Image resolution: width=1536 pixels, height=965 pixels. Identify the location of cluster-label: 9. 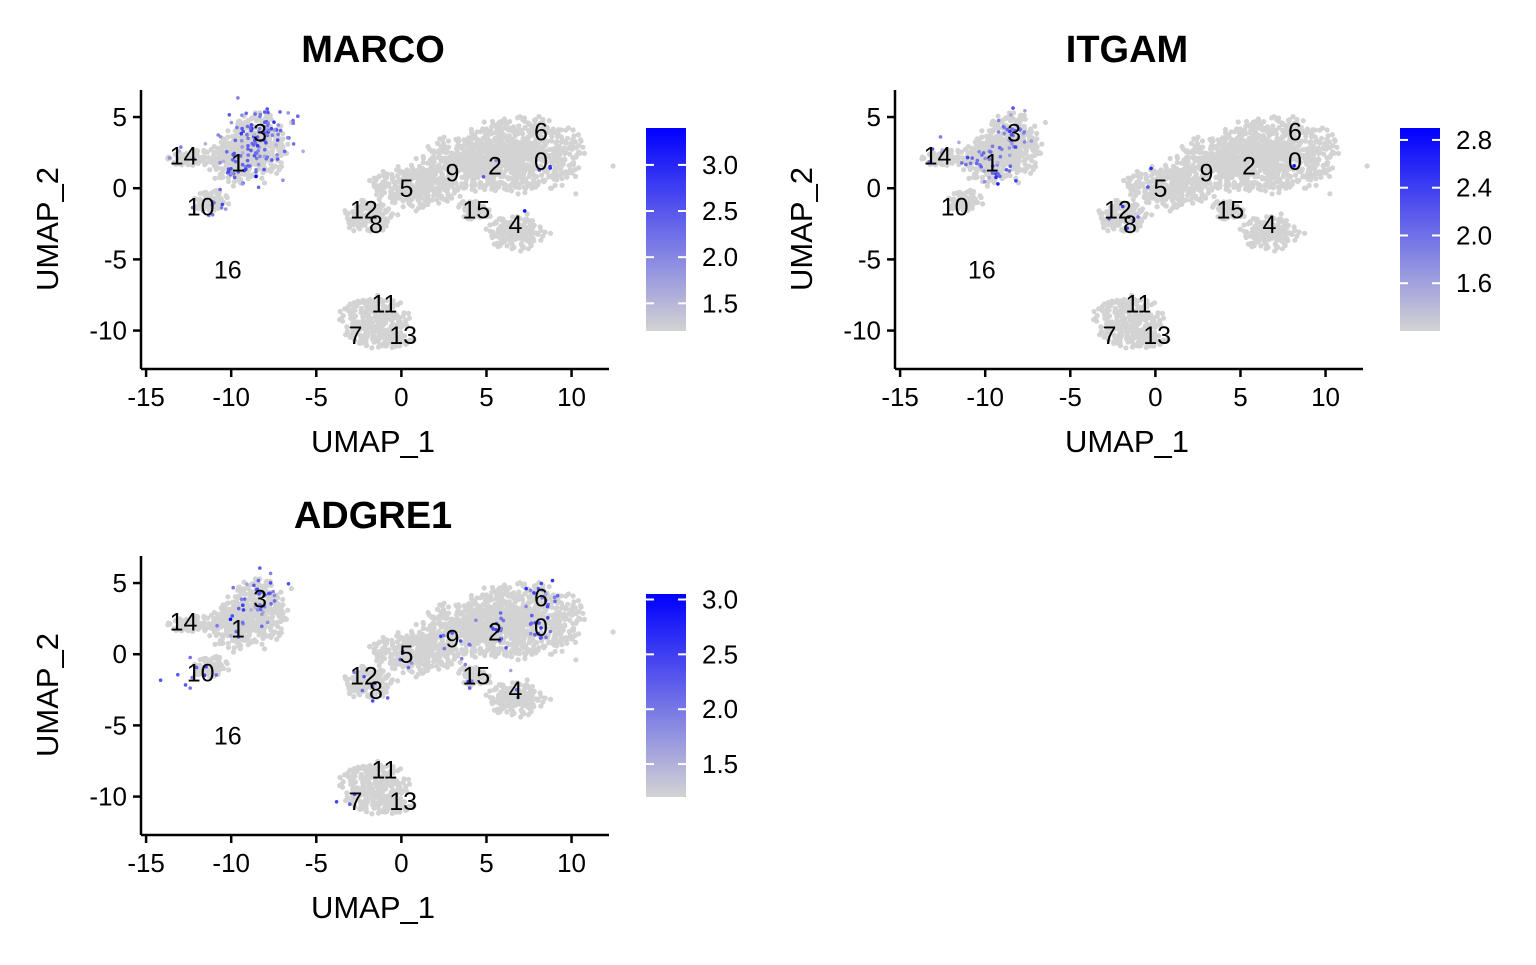
(452, 174).